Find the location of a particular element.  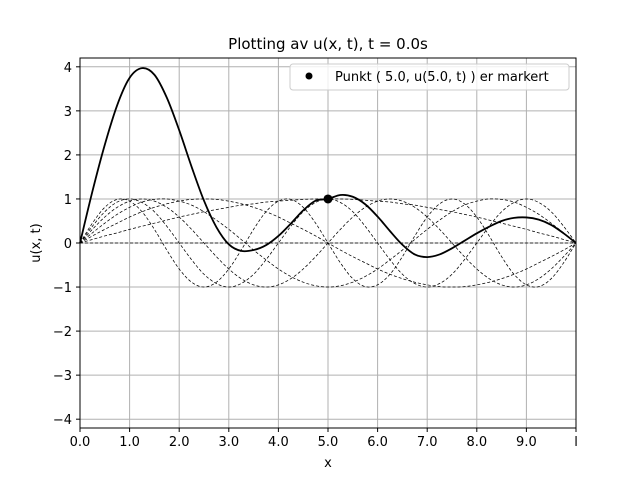

y-axis-label: u(x, t) is located at coordinates (36, 242).